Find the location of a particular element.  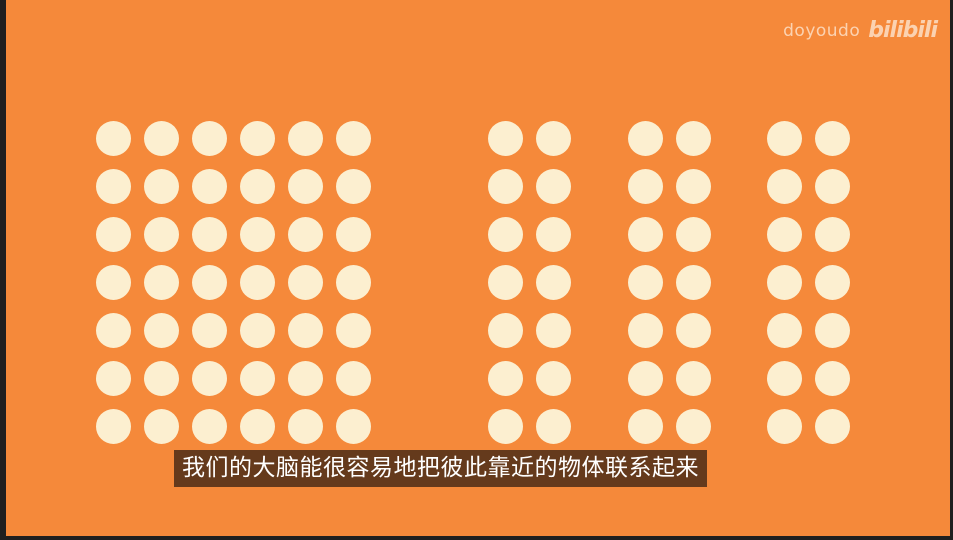

dot-pair-group-2-r6-c1 is located at coordinates (645, 378).